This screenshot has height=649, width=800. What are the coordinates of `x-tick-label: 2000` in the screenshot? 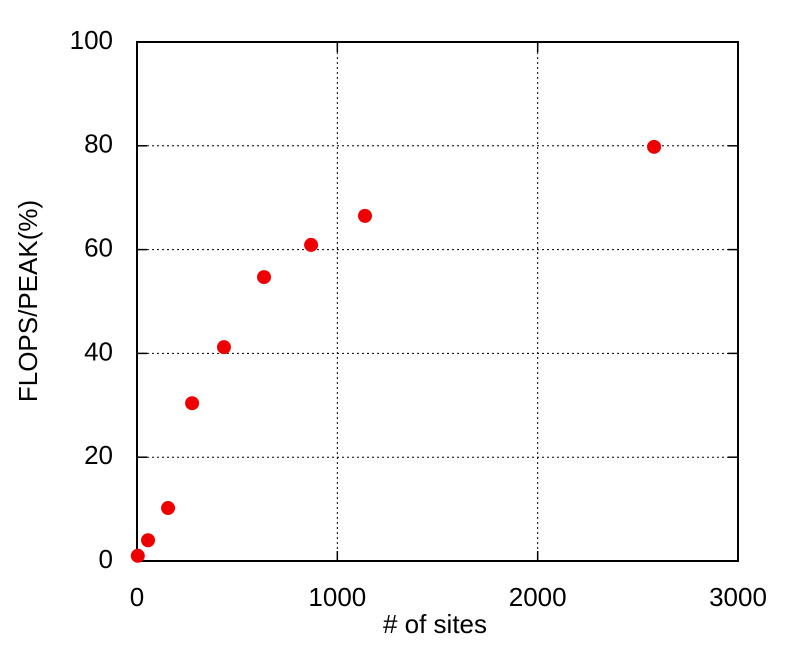 It's located at (538, 597).